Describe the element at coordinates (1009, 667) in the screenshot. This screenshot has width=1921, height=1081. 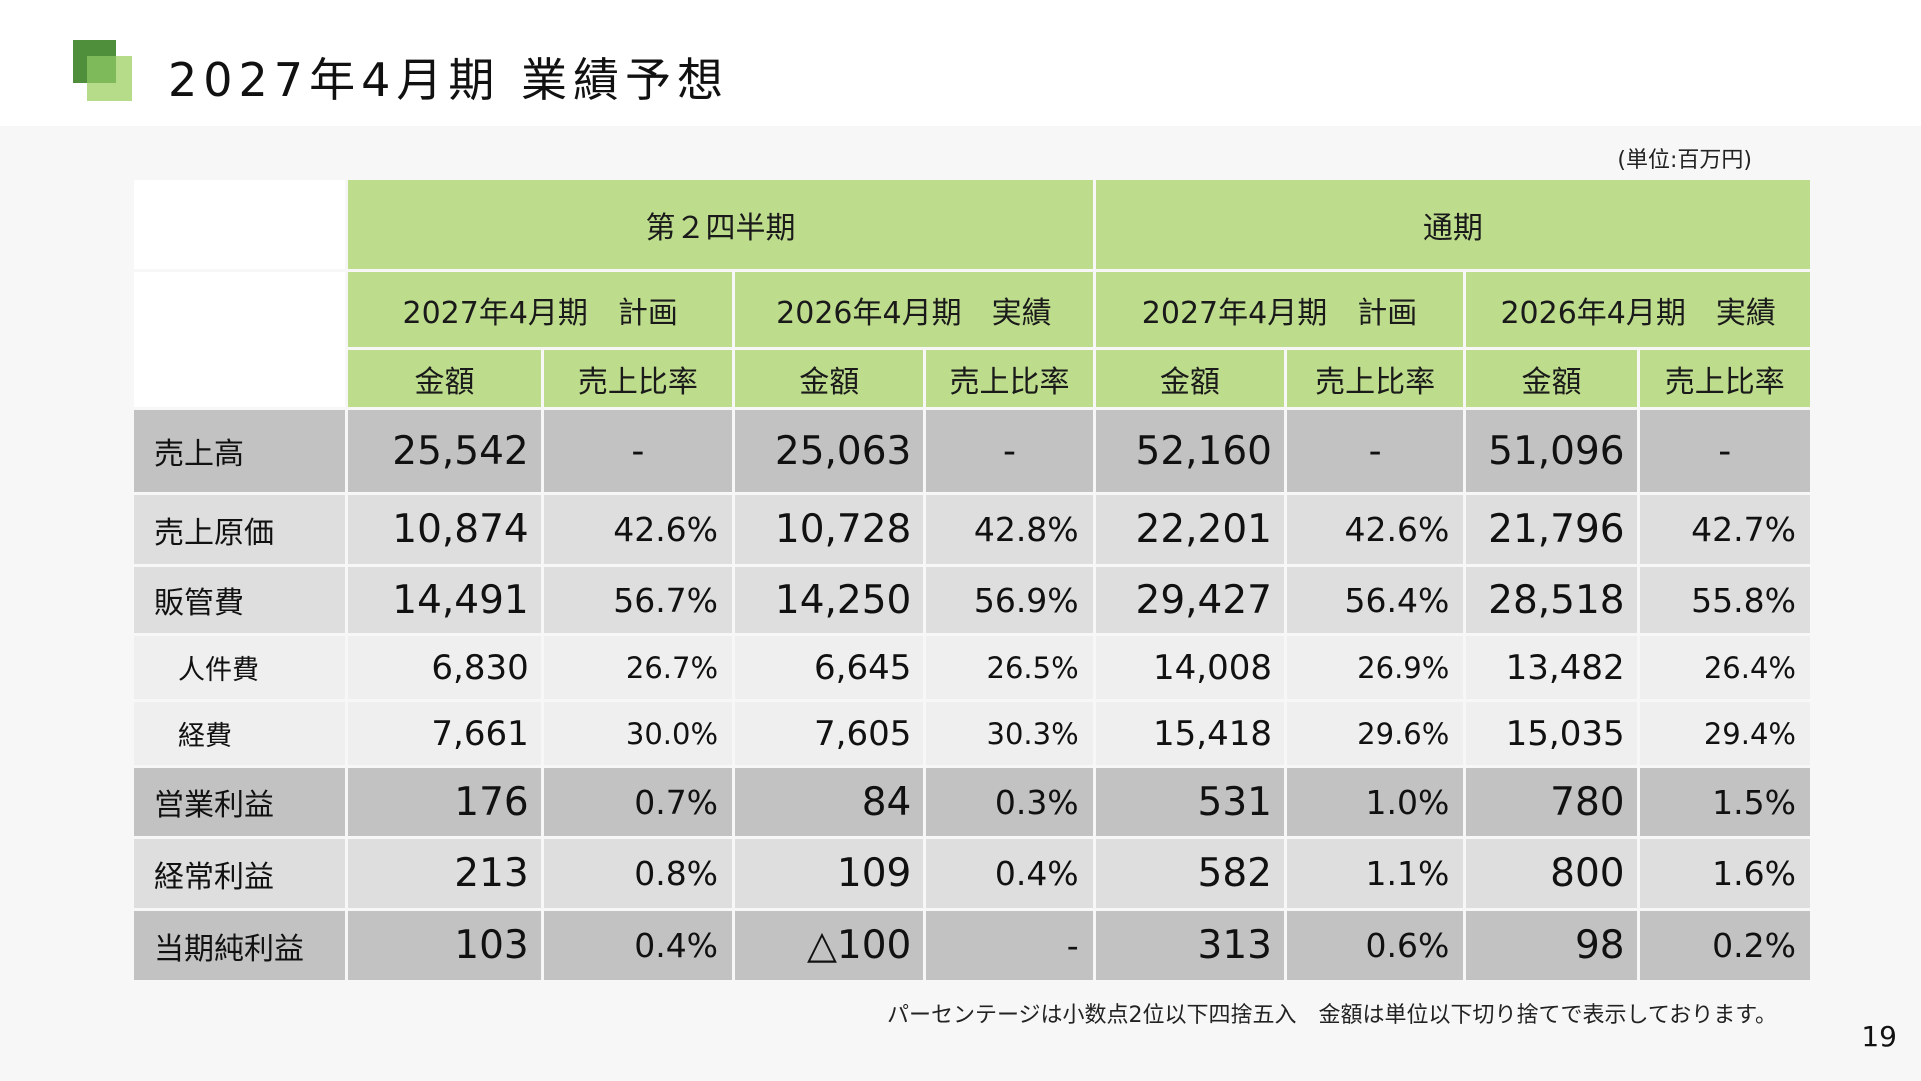
I see `ratio-cell: 26.5%` at that location.